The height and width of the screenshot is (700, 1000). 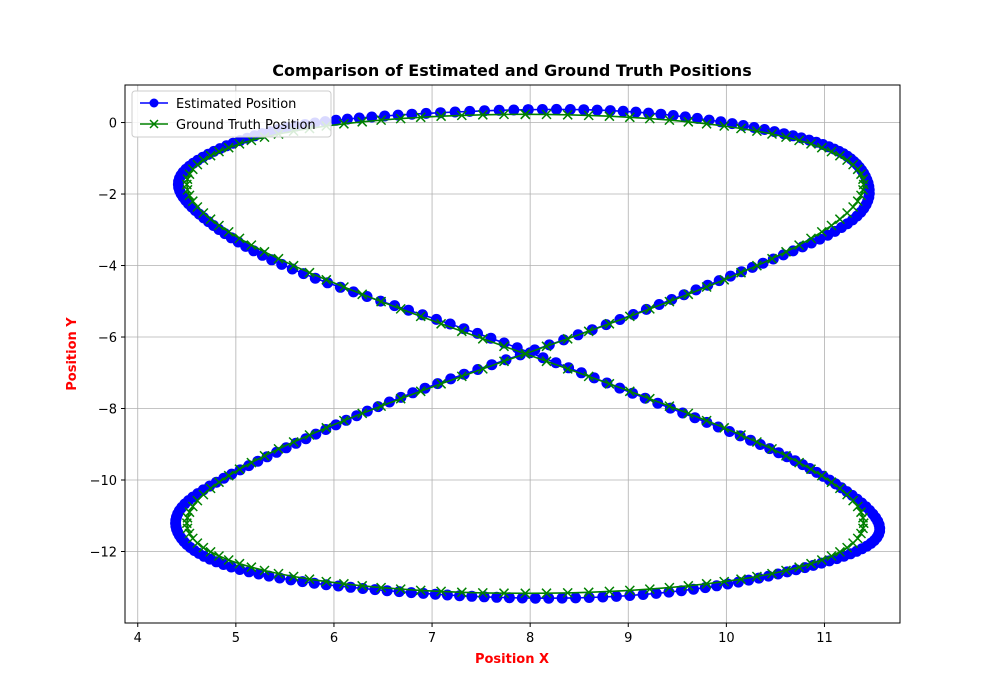 What do you see at coordinates (334, 638) in the screenshot?
I see `x-tick-label: 6` at bounding box center [334, 638].